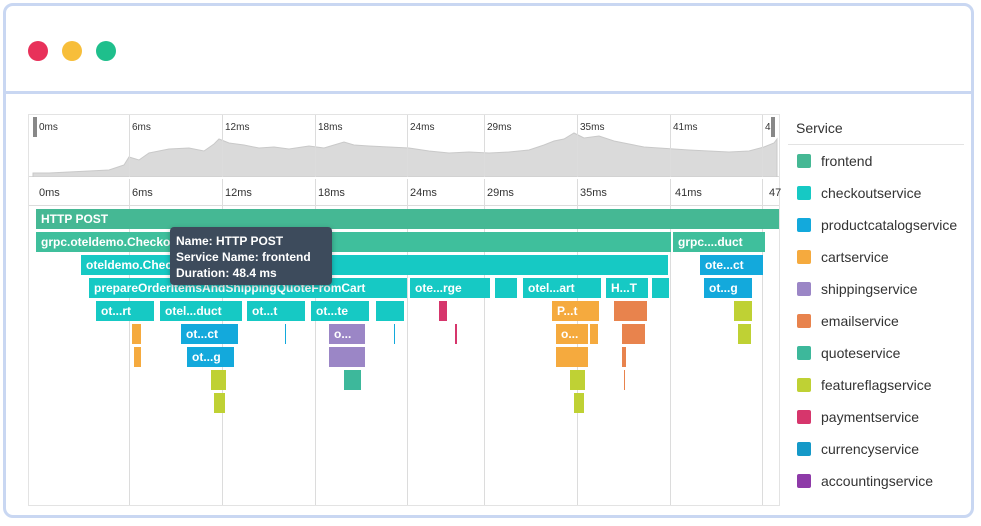  I want to click on span-bar: otel...duct, so click(201, 311).